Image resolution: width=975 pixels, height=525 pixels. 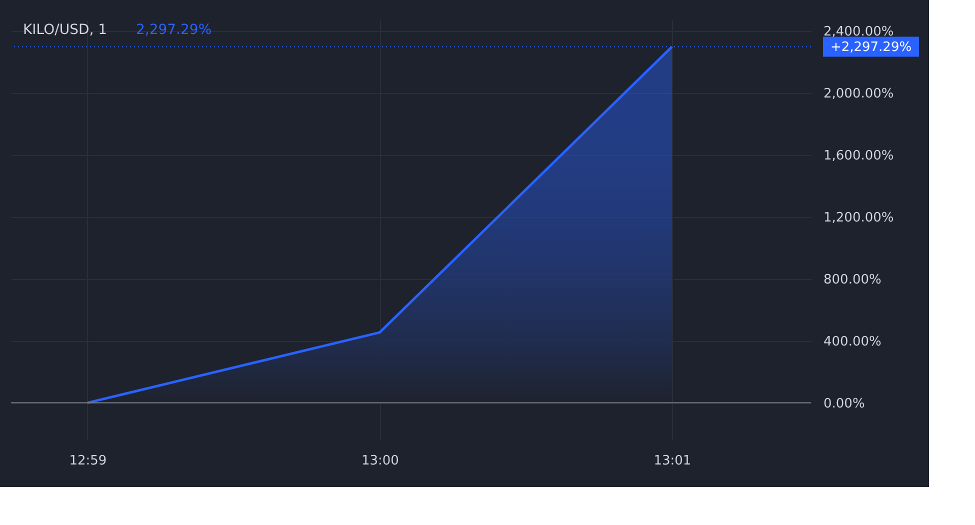 What do you see at coordinates (859, 94) in the screenshot?
I see `y-tick-label: 2,000.00%` at bounding box center [859, 94].